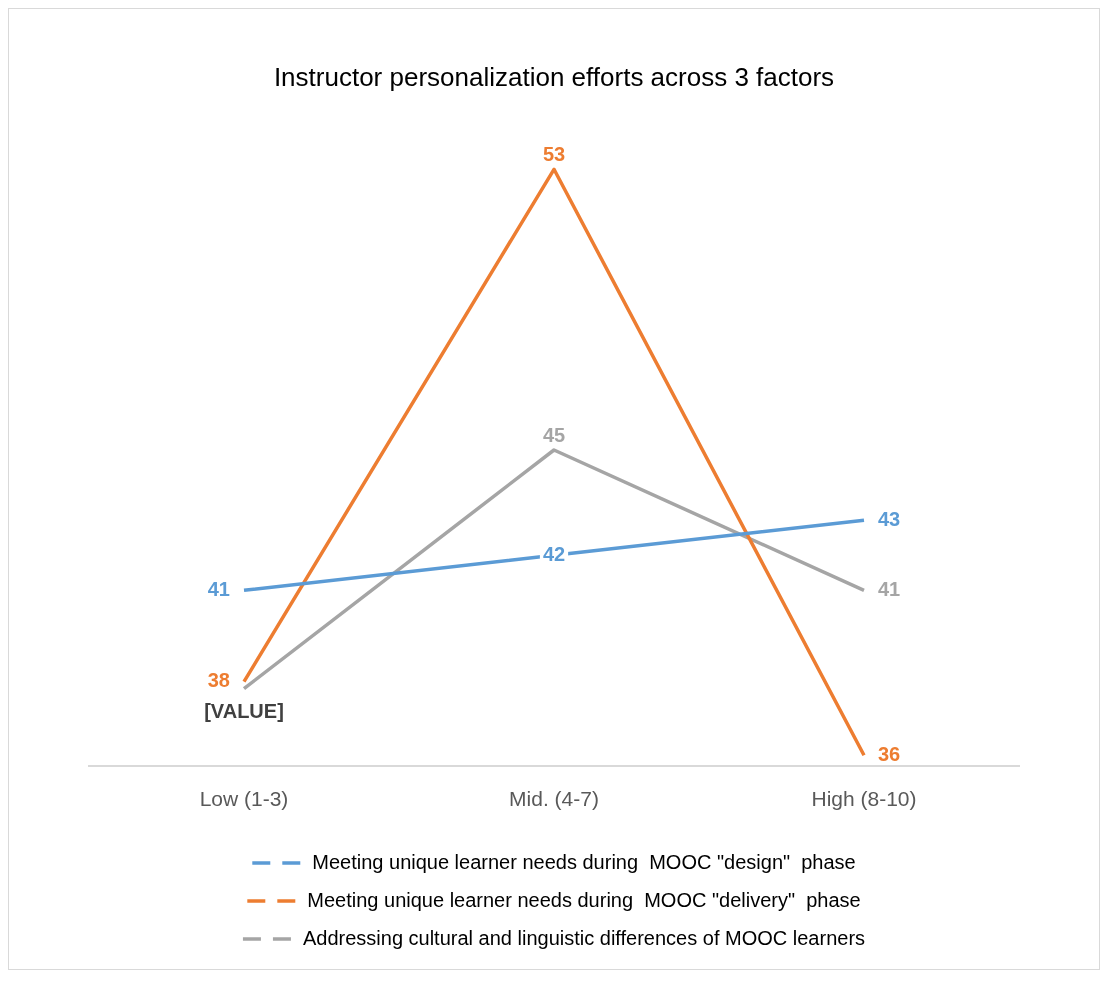 Image resolution: width=1107 pixels, height=983 pixels. Describe the element at coordinates (584, 899) in the screenshot. I see `legend-label: Meeting unique learner needs during MOOC "delivery" phase` at that location.